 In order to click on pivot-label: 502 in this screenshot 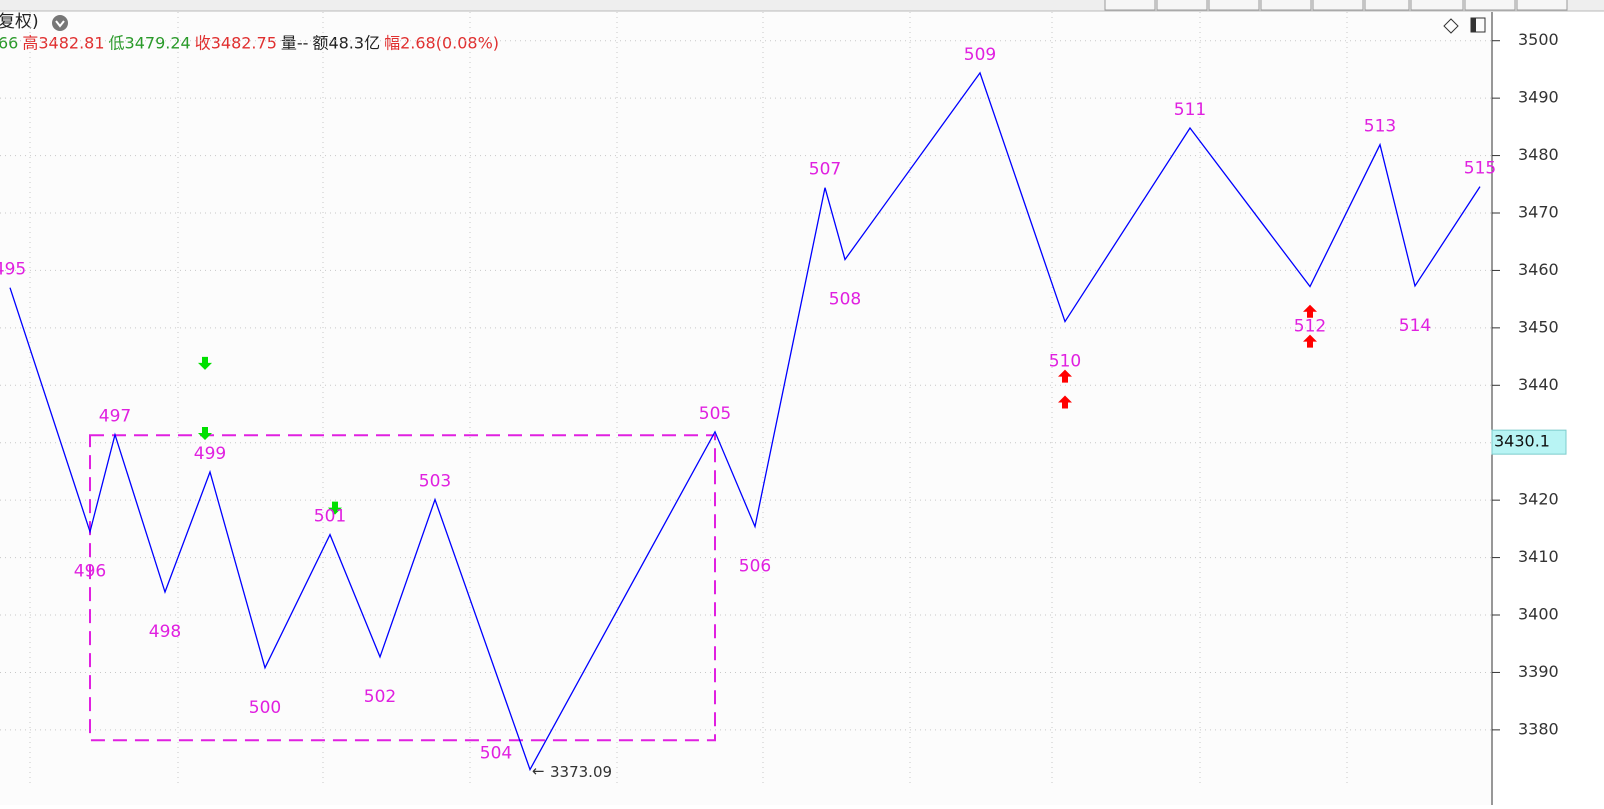, I will do `click(380, 697)`.